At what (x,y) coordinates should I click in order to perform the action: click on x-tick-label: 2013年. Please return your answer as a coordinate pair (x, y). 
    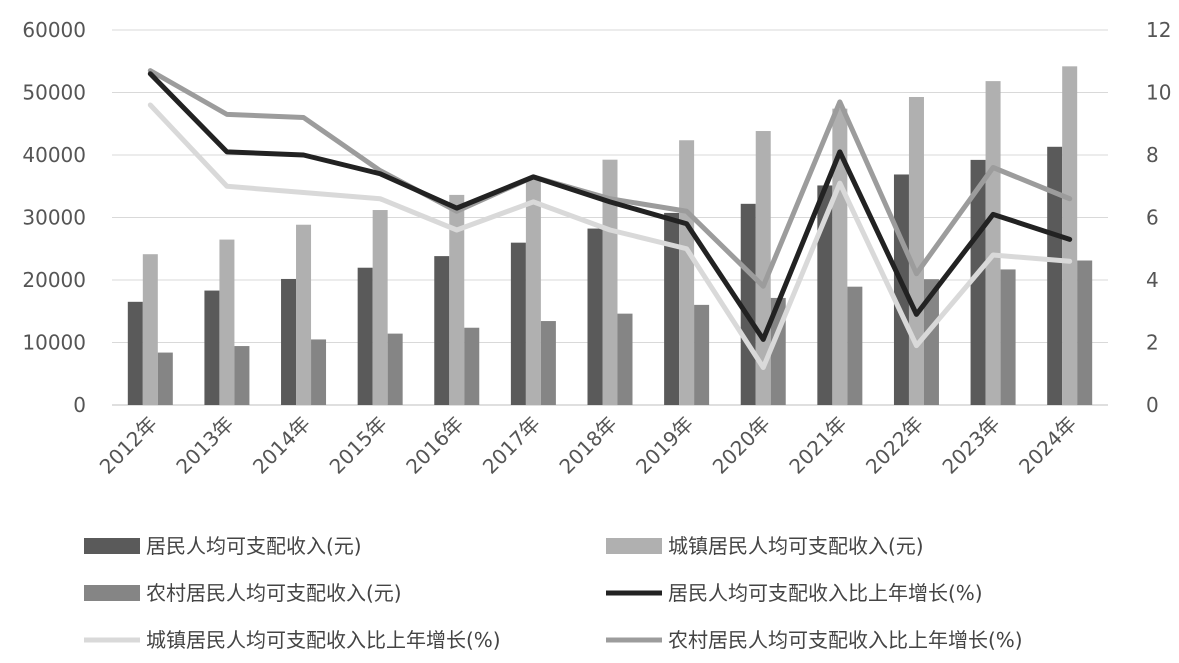
    Looking at the image, I should click on (204, 445).